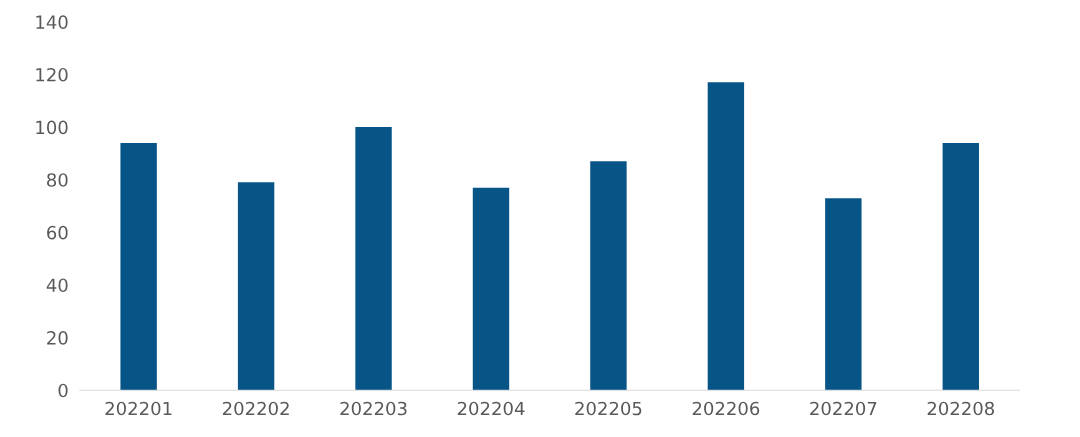 This screenshot has height=437, width=1080. Describe the element at coordinates (726, 408) in the screenshot. I see `x-tick-label: 202206` at that location.